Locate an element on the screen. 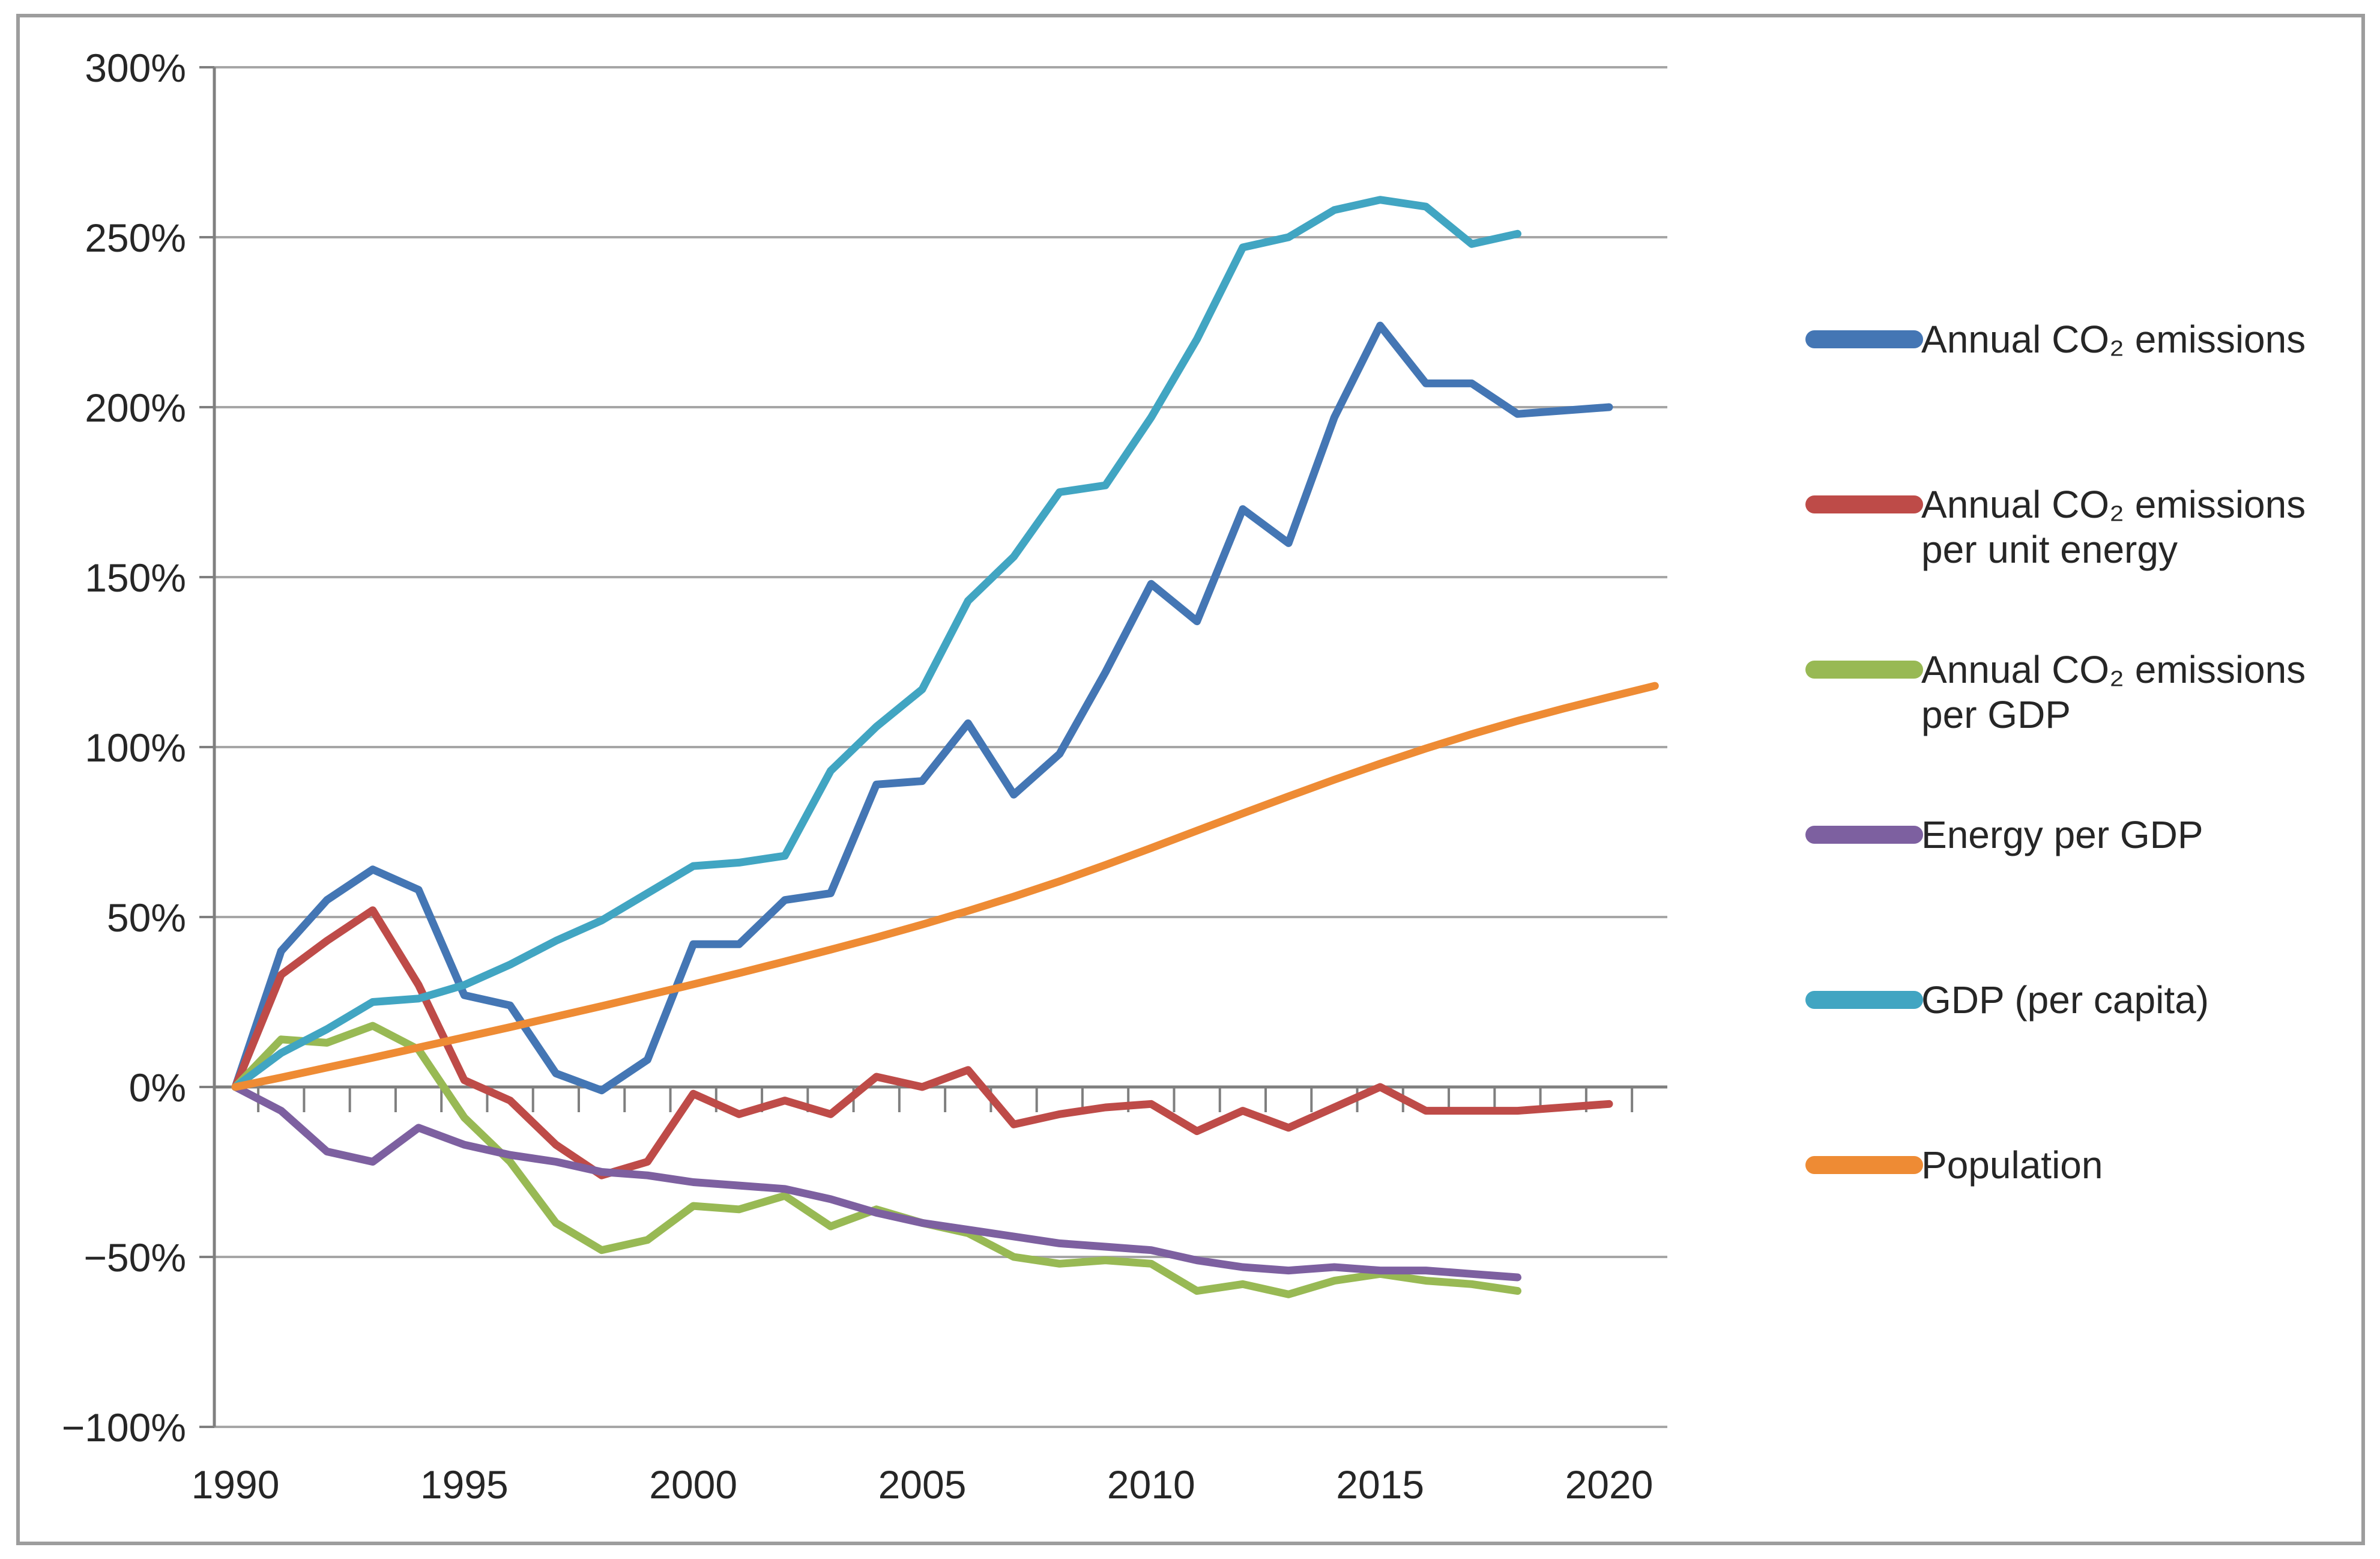 The height and width of the screenshot is (1559, 2380). legend-label: per unit energy is located at coordinates (2049, 549).